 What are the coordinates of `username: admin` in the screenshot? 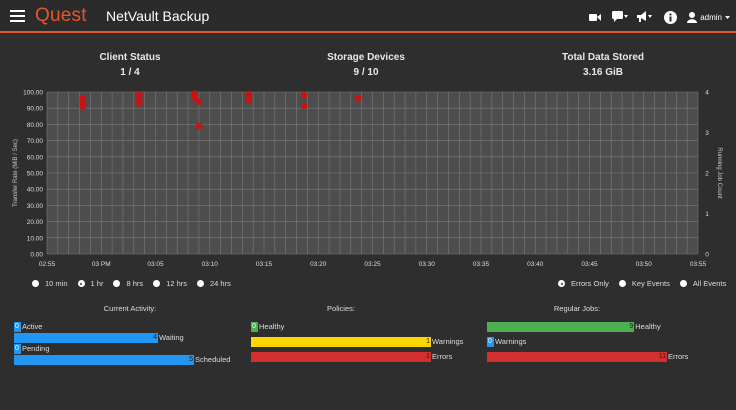 It's located at (711, 17).